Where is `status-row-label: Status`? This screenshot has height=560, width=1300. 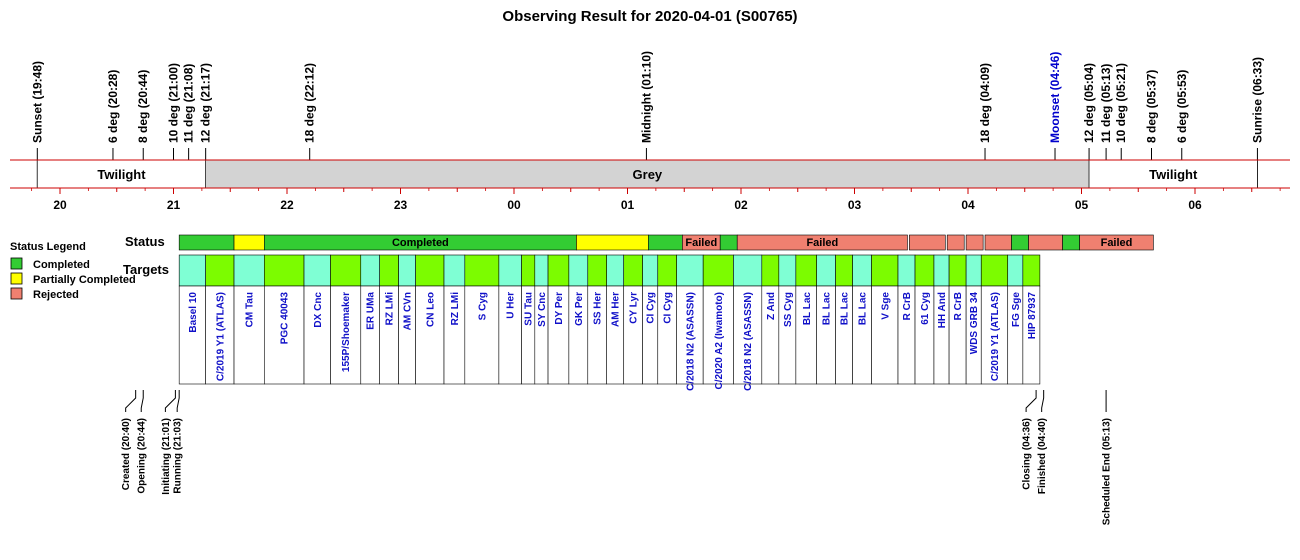 status-row-label: Status is located at coordinates (145, 241).